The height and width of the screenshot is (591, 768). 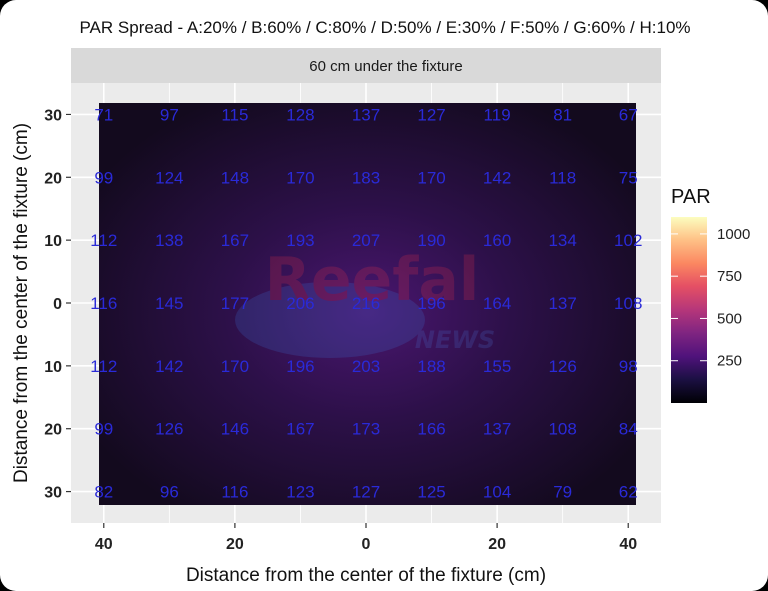 I want to click on legend-colorbar, so click(x=689, y=310).